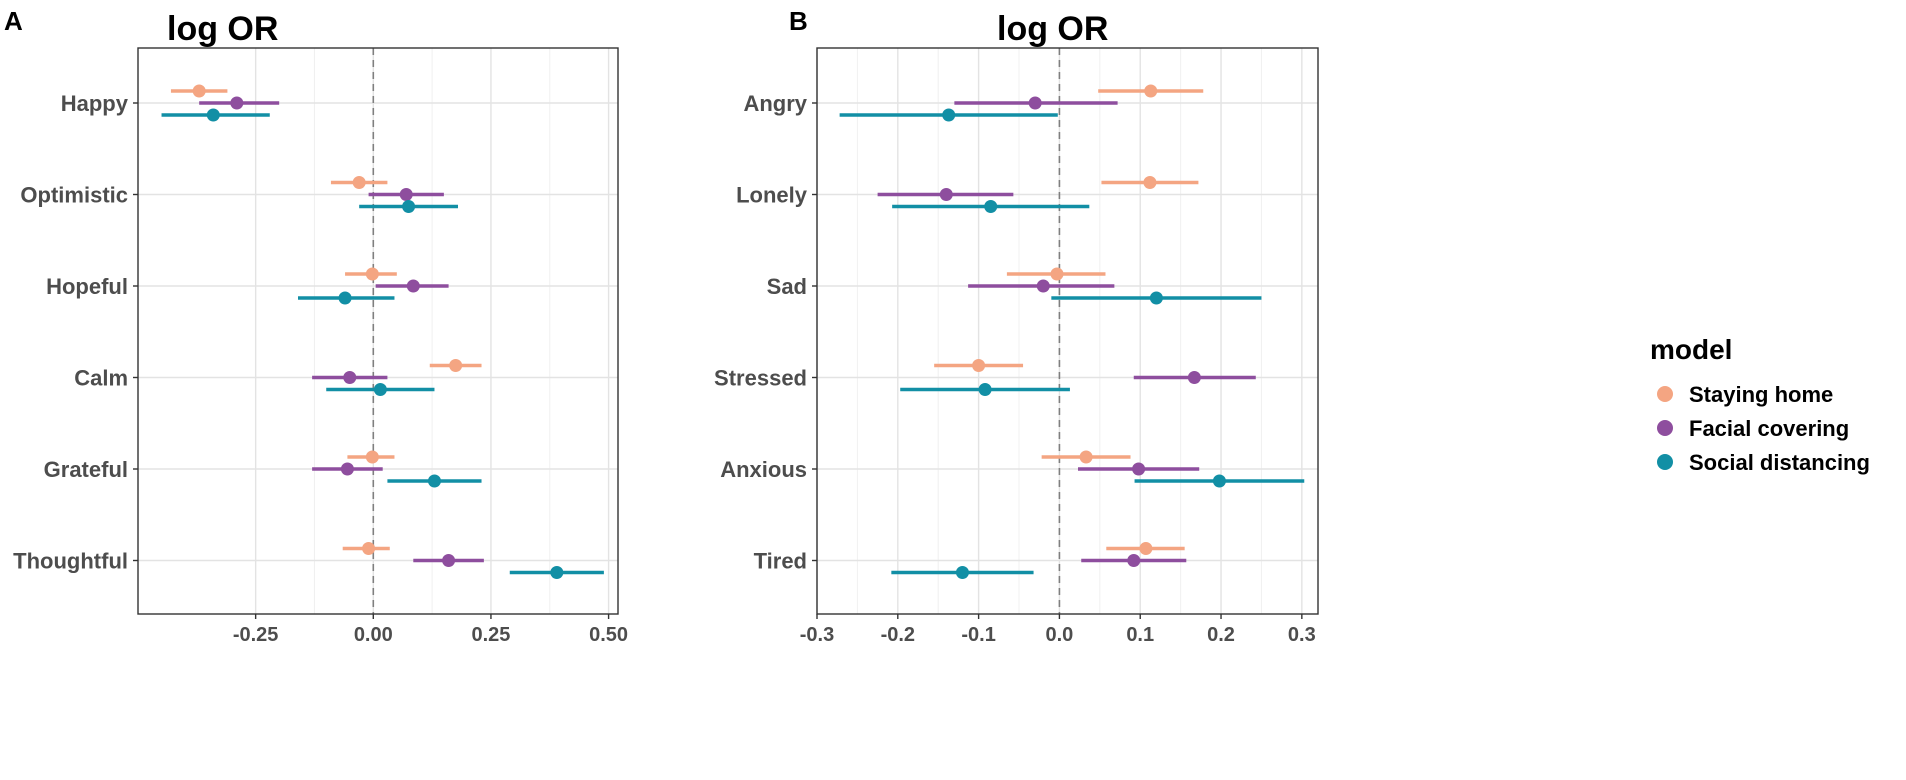 The width and height of the screenshot is (1906, 780). I want to click on point-optimistic-social-distancing, so click(409, 206).